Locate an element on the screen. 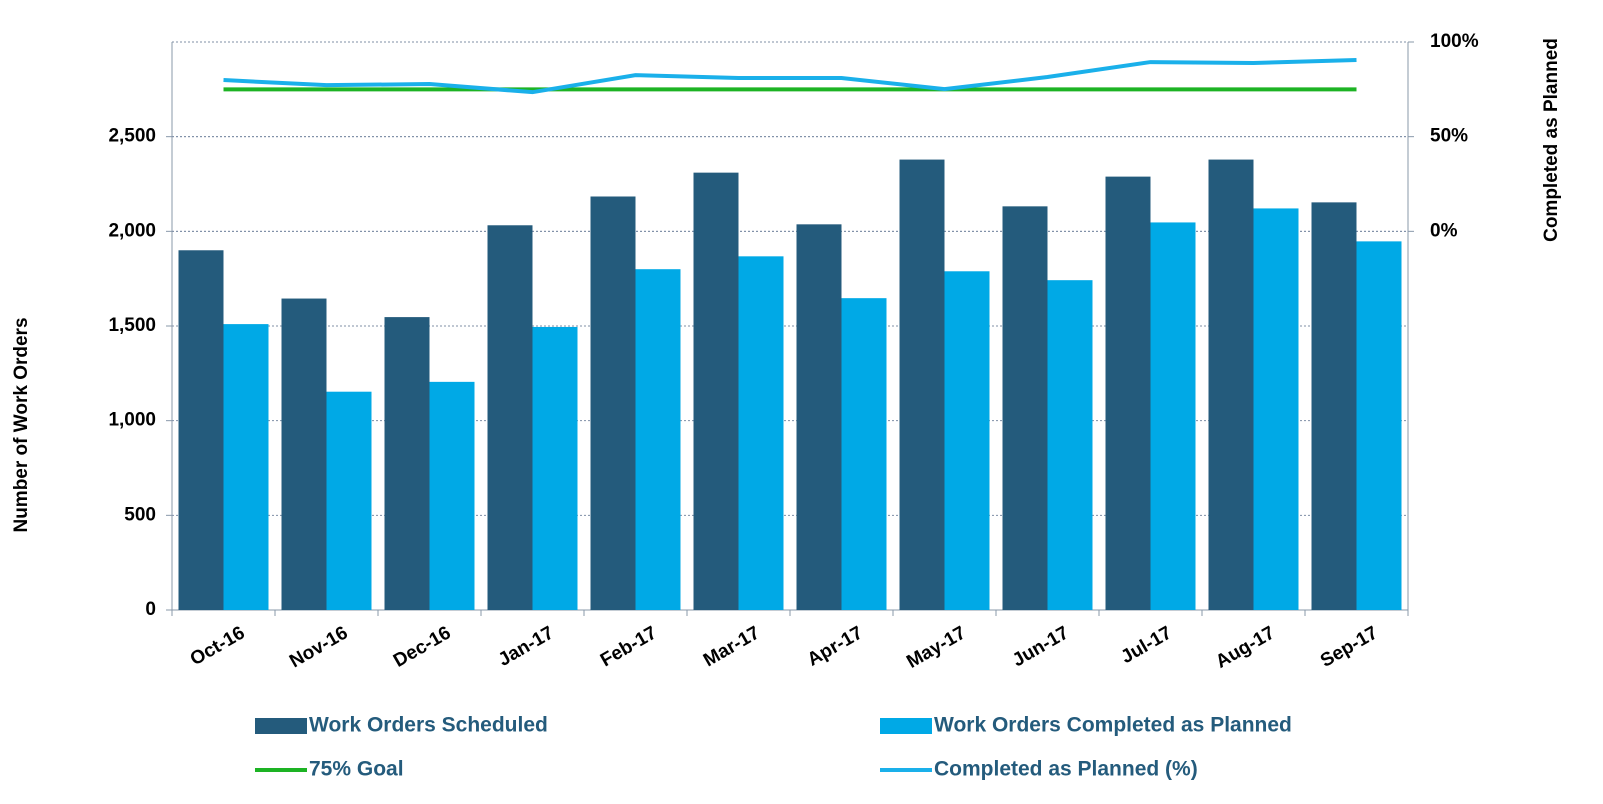  y-tick-label: 1,000 is located at coordinates (132, 420).